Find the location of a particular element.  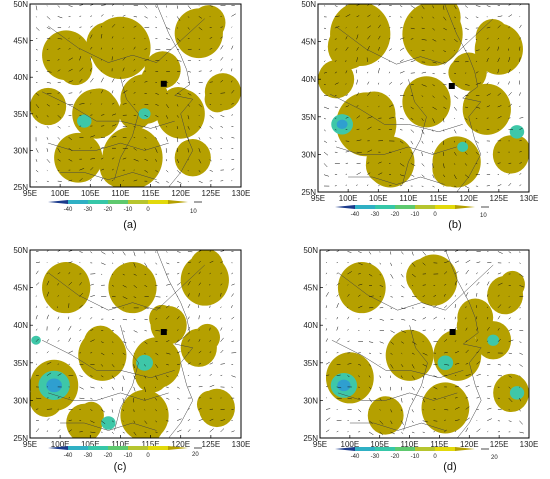

colorbar-d: -40 -30 -20 -10 0 is located at coordinates (412, 453).